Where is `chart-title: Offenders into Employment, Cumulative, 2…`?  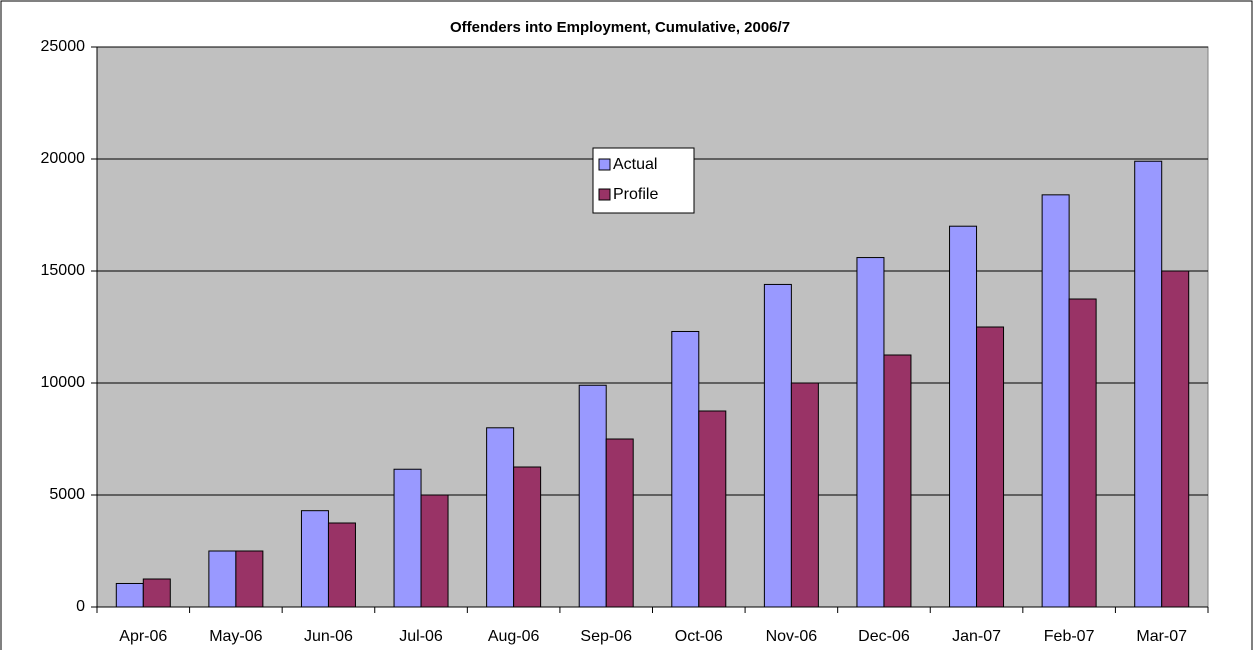 chart-title: Offenders into Employment, Cumulative, 2… is located at coordinates (620, 27).